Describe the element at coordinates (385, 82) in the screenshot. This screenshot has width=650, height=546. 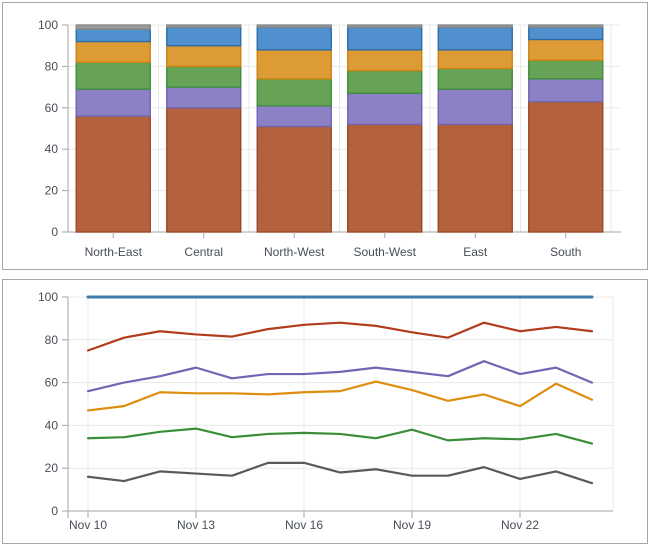
I see `bar-segment-green-South-West` at that location.